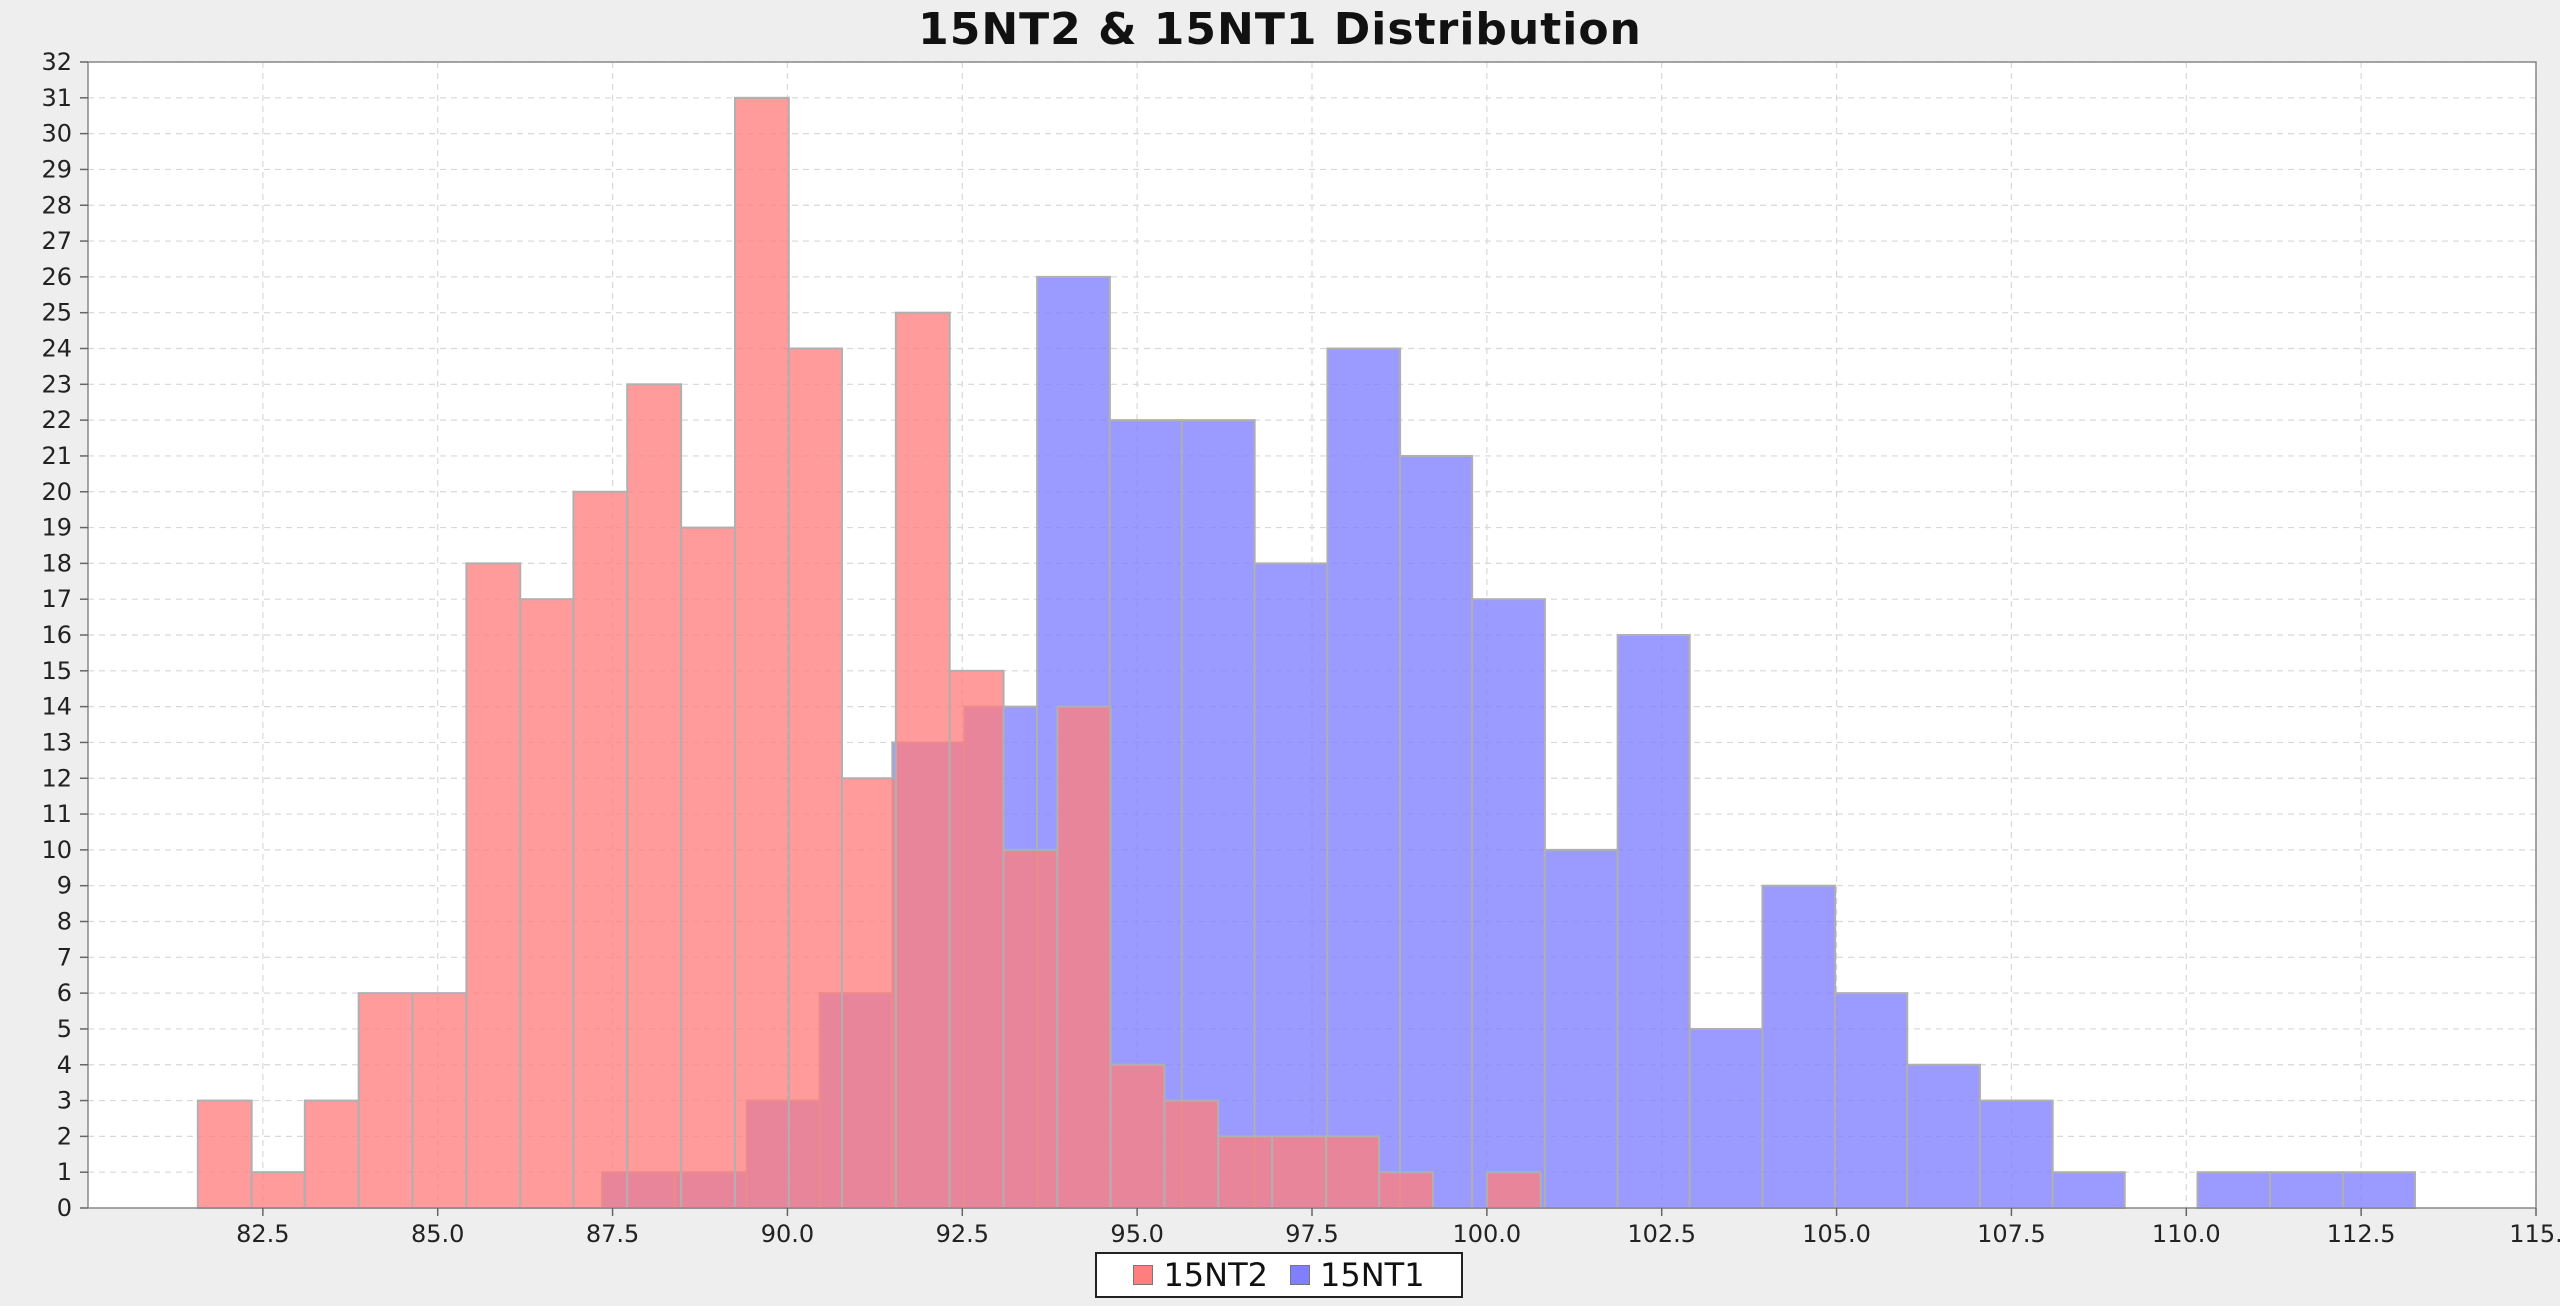 This screenshot has width=2560, height=1306. I want to click on legend-label-15nt1: 15NT1, so click(1372, 1275).